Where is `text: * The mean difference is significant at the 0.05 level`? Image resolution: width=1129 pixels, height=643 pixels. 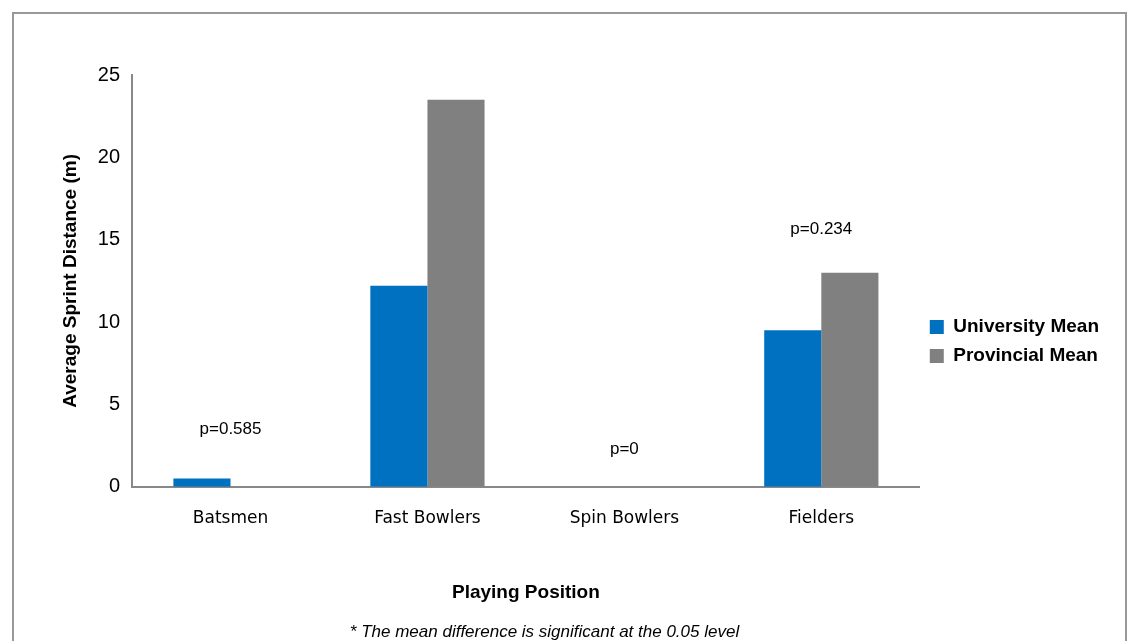 text: * The mean difference is significant at the 0.05 level is located at coordinates (545, 632).